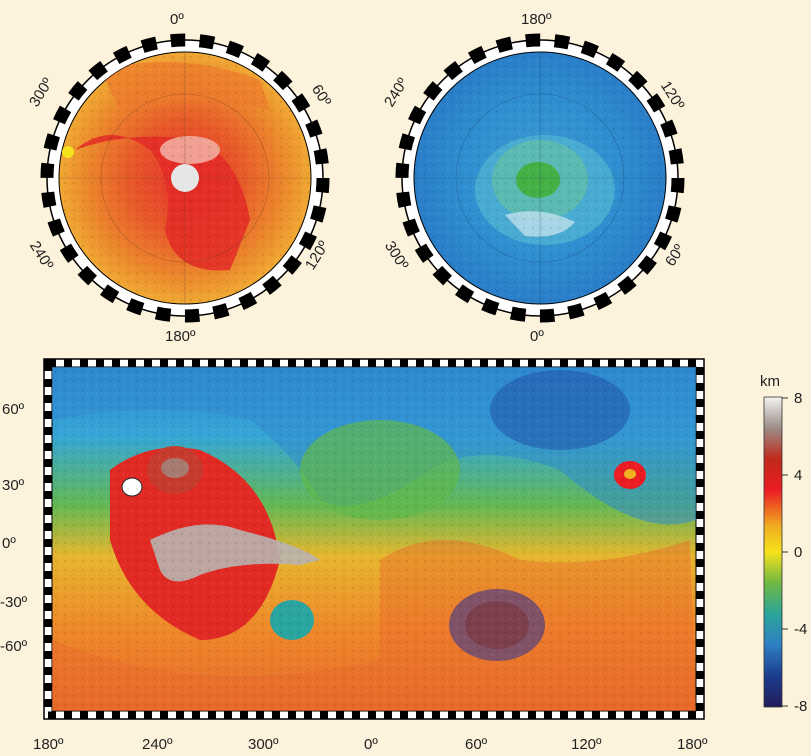 The height and width of the screenshot is (756, 811). What do you see at coordinates (157, 744) in the screenshot?
I see `longitude-label: 240º` at bounding box center [157, 744].